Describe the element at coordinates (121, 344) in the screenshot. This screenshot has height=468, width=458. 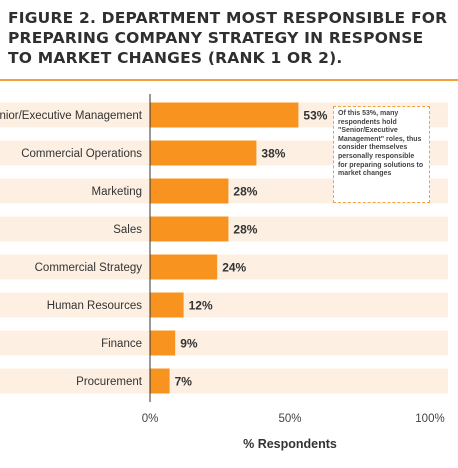
I see `category-label: Finance` at that location.